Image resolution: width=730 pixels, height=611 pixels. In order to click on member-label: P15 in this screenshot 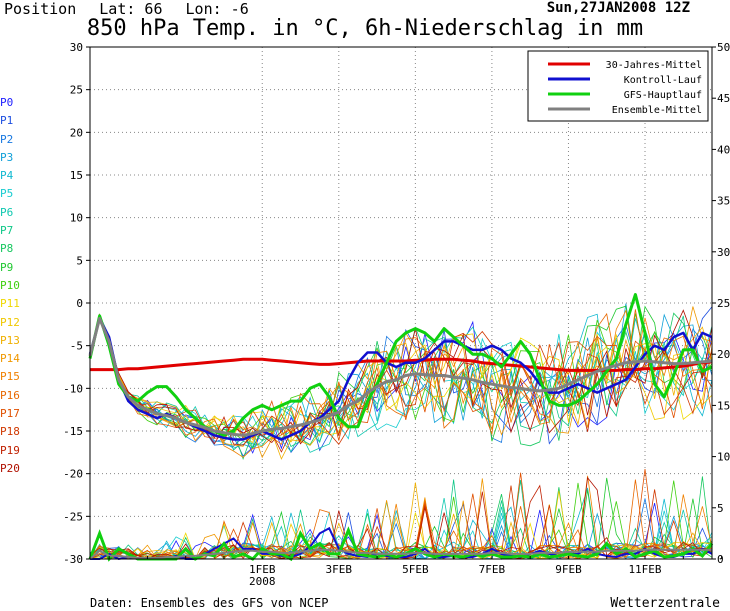, I will do `click(10, 377)`.